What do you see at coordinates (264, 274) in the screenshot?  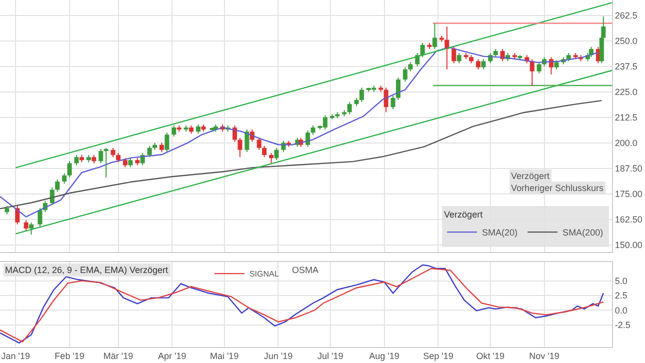 I see `legend-label: SIGNAL` at bounding box center [264, 274].